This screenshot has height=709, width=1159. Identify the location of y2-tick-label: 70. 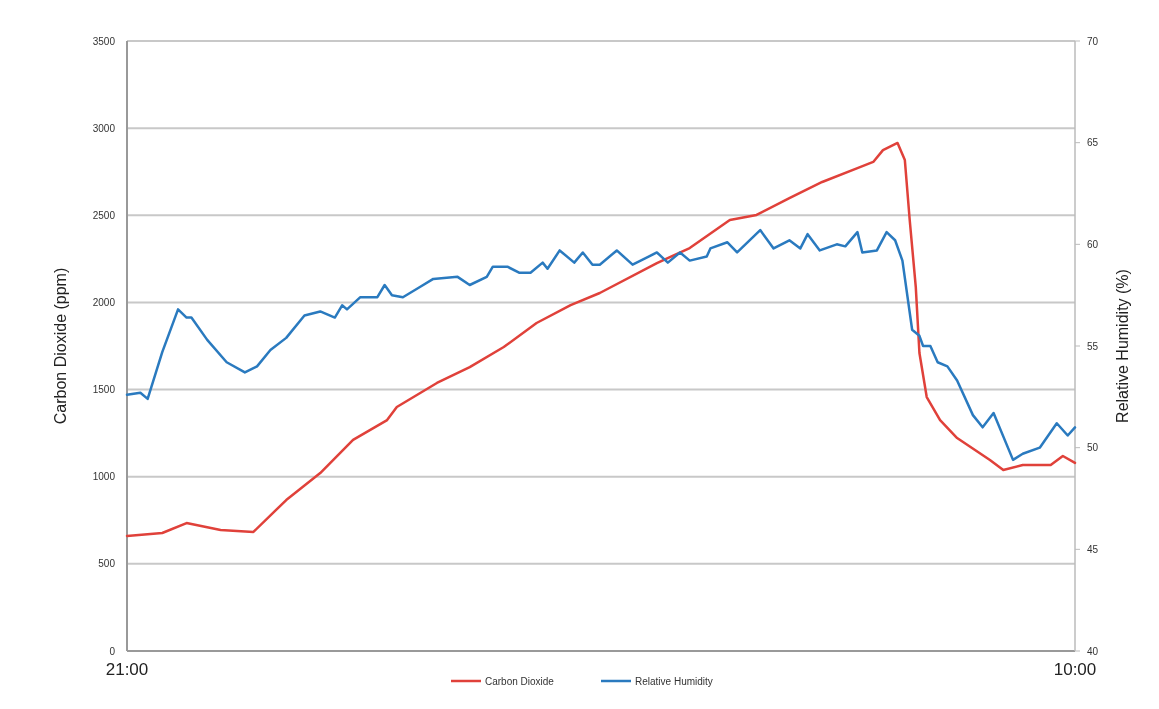
(1093, 41).